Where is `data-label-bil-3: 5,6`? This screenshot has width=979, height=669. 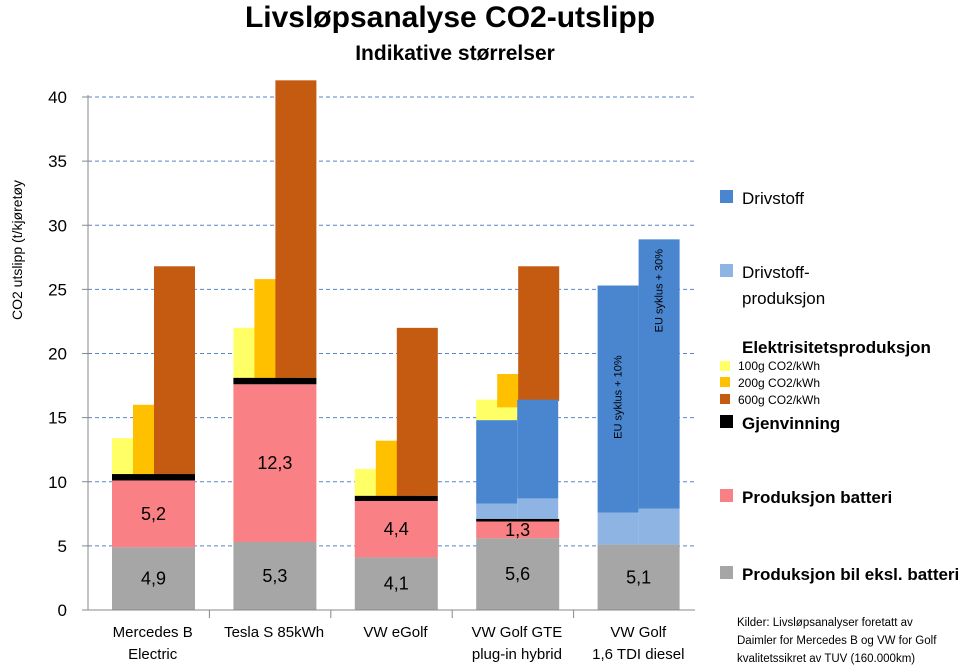
data-label-bil-3: 5,6 is located at coordinates (517, 574).